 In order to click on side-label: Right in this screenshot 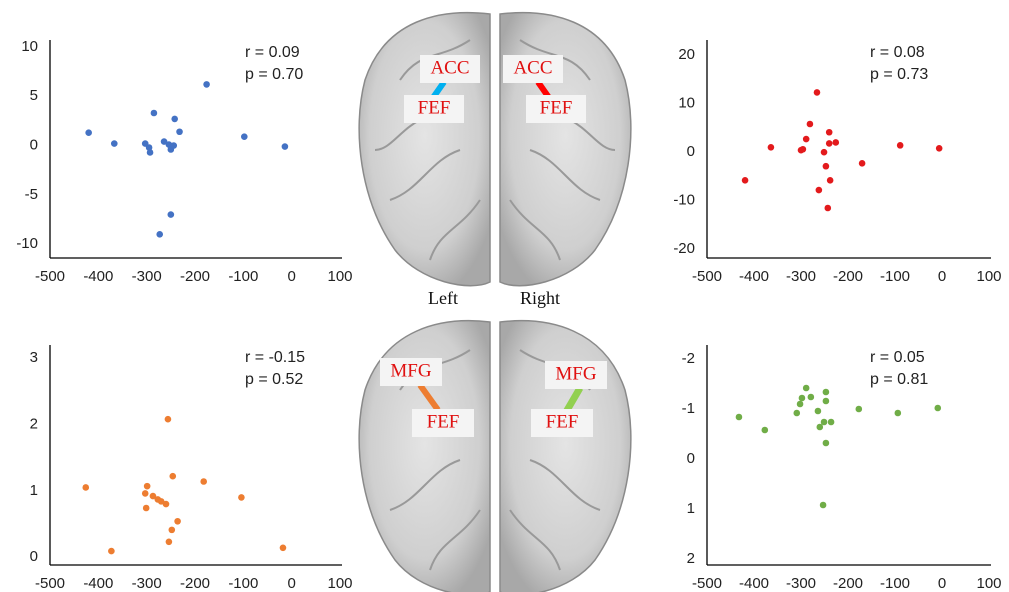, I will do `click(540, 298)`.